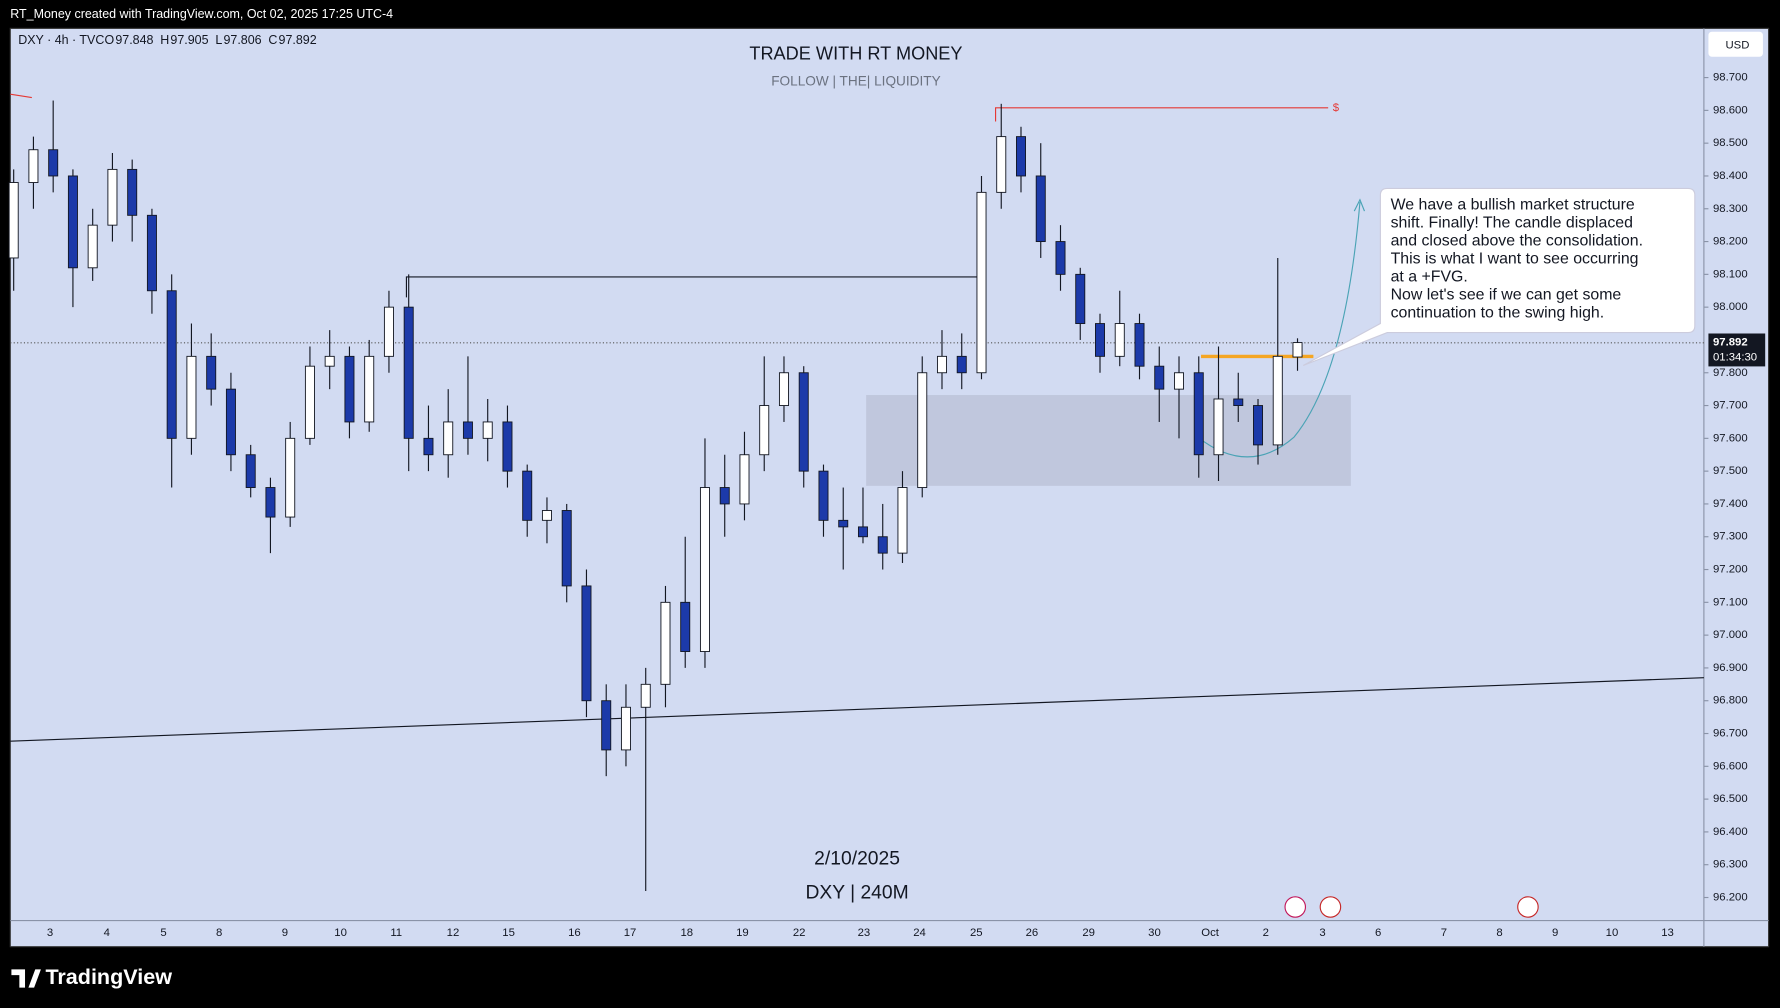 This screenshot has height=1008, width=1780. I want to click on callout-line: This is what I want to see occurring, so click(1515, 258).